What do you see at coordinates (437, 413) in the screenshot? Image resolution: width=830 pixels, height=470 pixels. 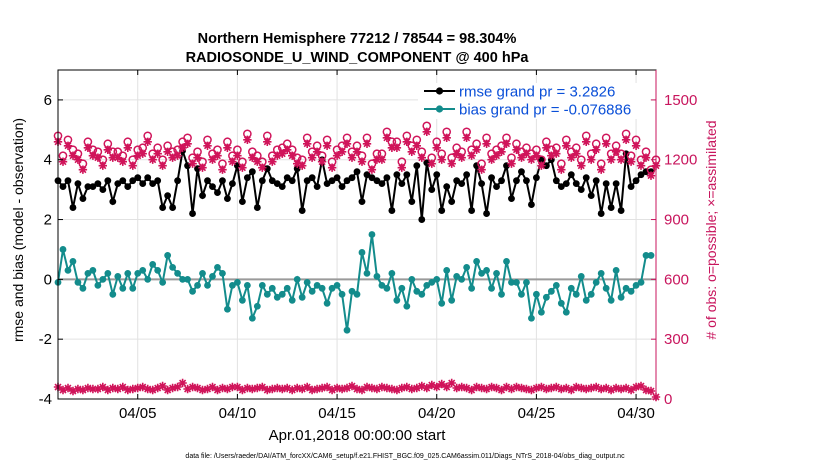 I see `x-tick-label: 04/20` at bounding box center [437, 413].